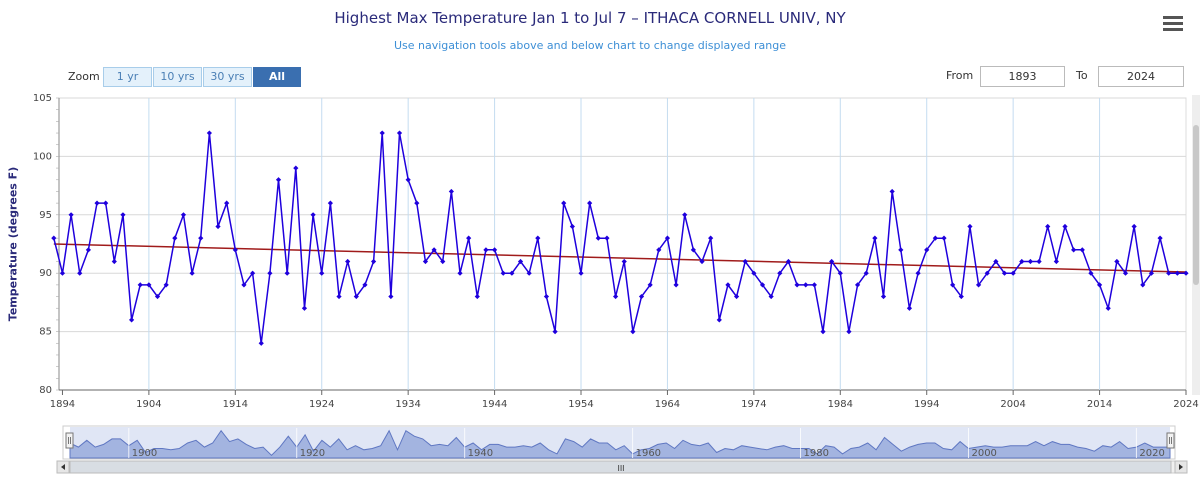 The width and height of the screenshot is (1200, 481). What do you see at coordinates (227, 77) in the screenshot?
I see `zoom-30yrs-button: 30 yrs` at bounding box center [227, 77].